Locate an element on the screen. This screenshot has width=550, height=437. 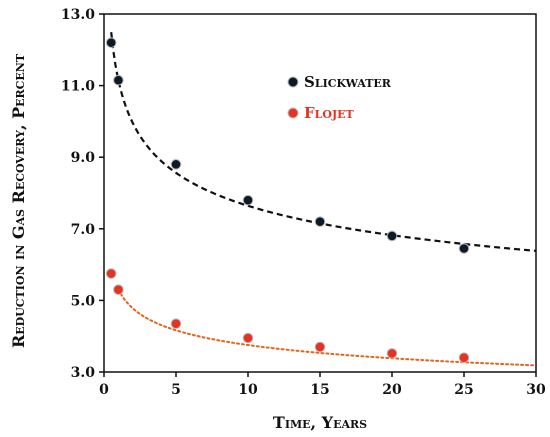
x-axis-ticks: 0 5 10 15 20 25 30 is located at coordinates (322, 385).